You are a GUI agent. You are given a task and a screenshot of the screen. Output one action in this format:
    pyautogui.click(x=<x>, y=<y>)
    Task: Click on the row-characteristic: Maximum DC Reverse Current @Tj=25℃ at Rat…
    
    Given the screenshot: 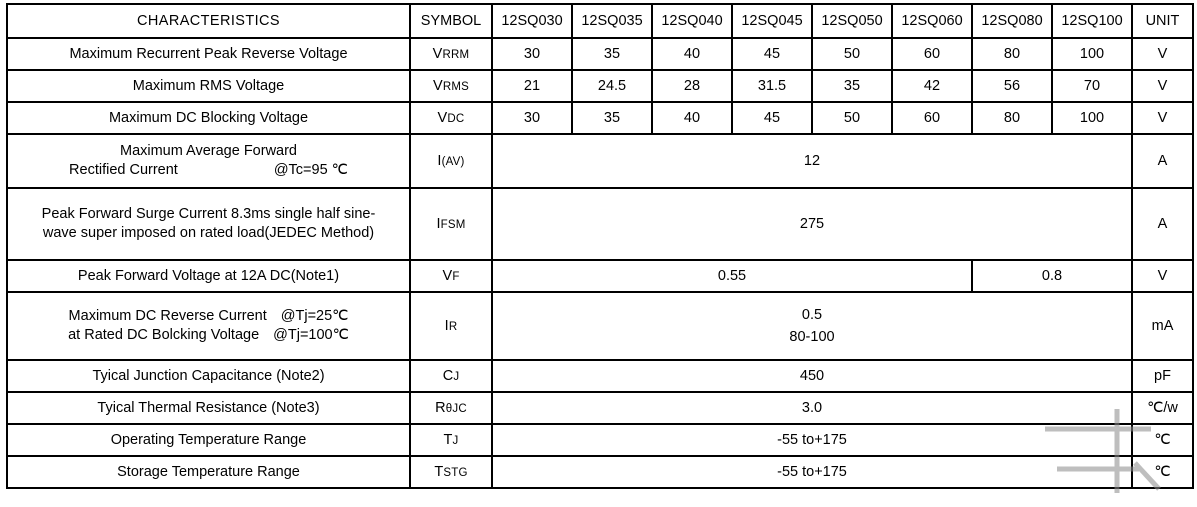 What is the action you would take?
    pyautogui.click(x=208, y=326)
    